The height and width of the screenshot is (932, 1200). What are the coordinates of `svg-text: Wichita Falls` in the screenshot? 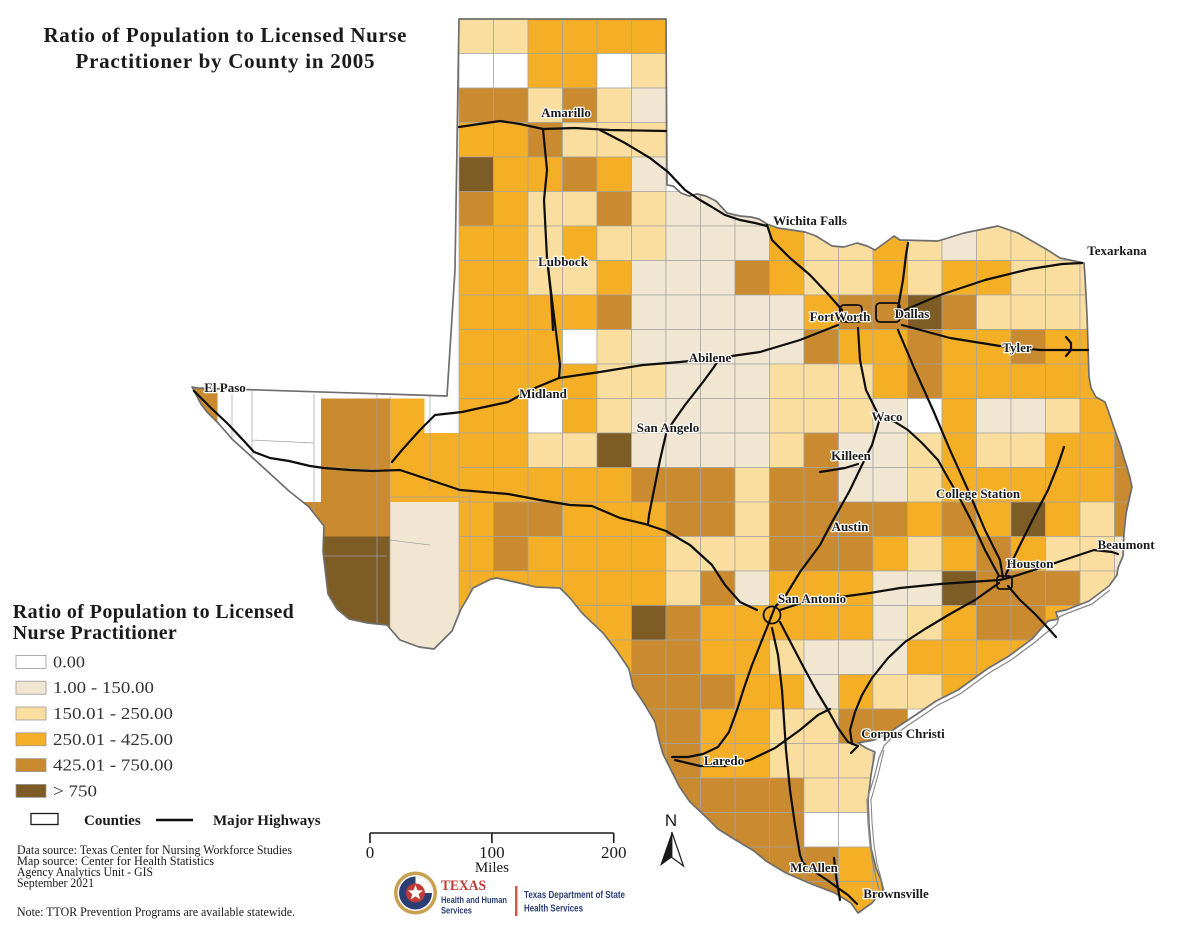 It's located at (810, 220).